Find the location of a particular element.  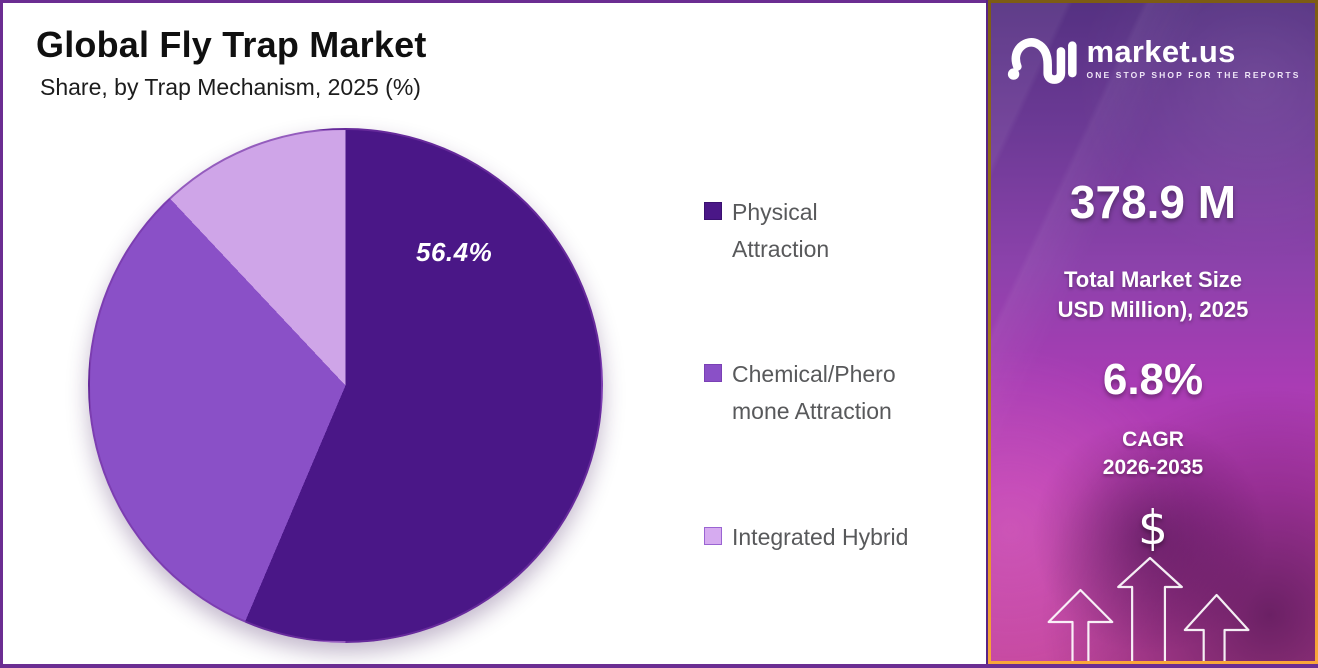

legend-label: Integrated Hybrid is located at coordinates (820, 537).